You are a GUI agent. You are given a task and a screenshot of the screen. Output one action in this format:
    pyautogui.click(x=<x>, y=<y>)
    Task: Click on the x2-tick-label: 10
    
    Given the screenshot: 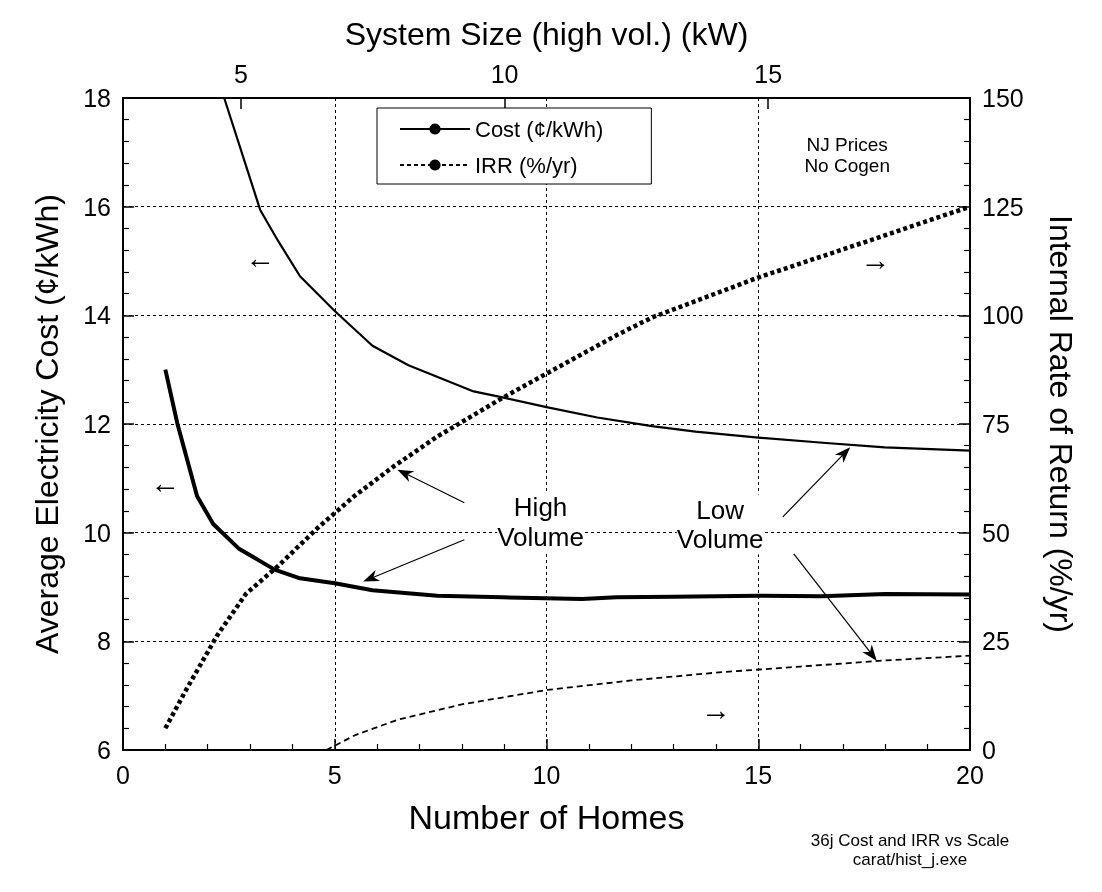 What is the action you would take?
    pyautogui.click(x=504, y=73)
    